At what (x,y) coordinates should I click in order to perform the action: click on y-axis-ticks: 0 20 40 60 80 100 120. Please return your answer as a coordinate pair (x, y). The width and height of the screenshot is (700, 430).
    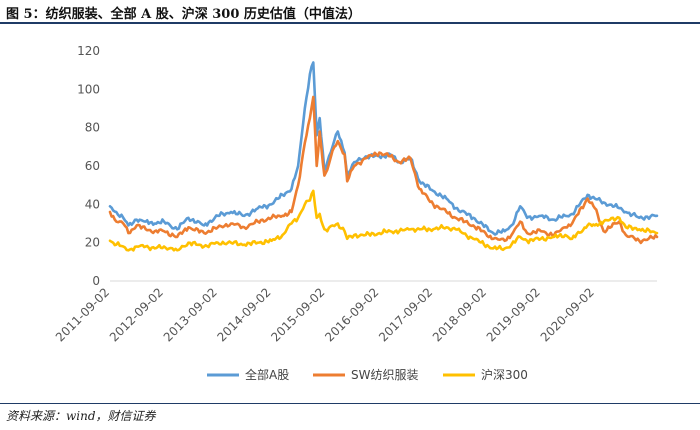
    Looking at the image, I should click on (88, 166).